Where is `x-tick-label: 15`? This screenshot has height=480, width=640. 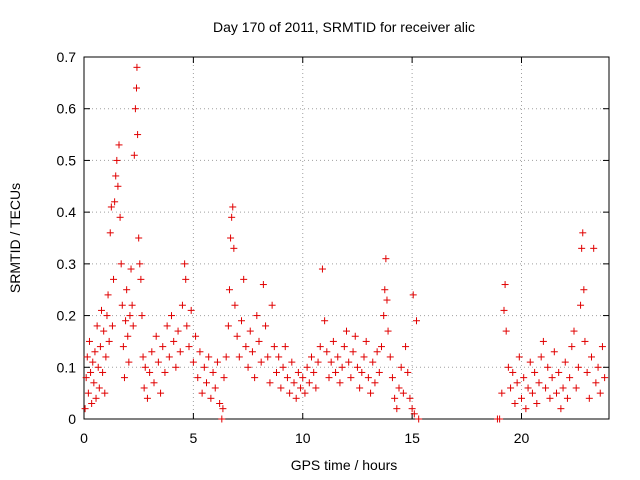 x-tick-label: 15 is located at coordinates (412, 438).